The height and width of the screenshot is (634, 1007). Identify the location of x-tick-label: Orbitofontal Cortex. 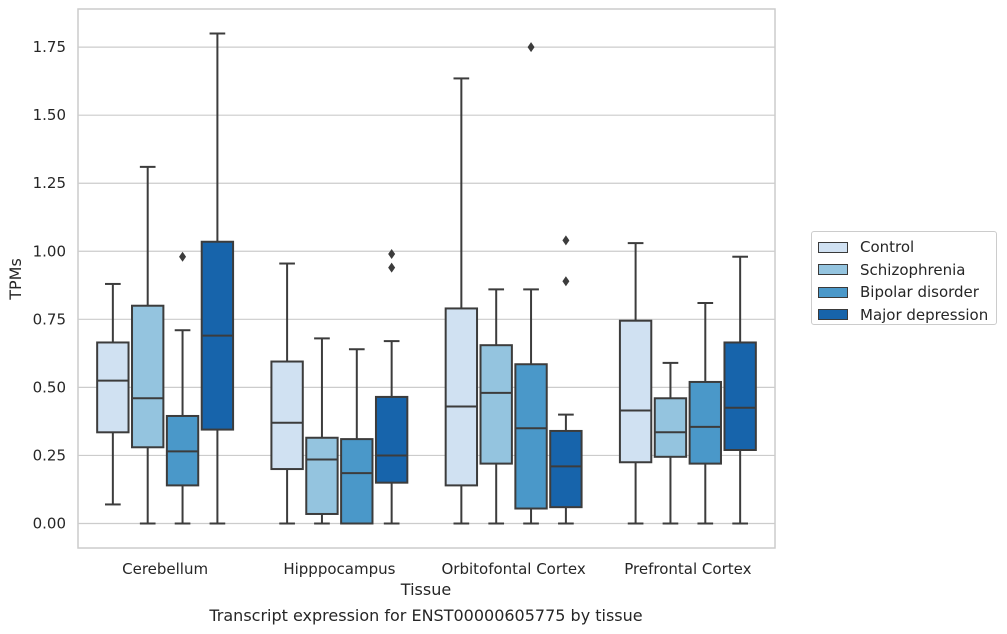
(514, 569).